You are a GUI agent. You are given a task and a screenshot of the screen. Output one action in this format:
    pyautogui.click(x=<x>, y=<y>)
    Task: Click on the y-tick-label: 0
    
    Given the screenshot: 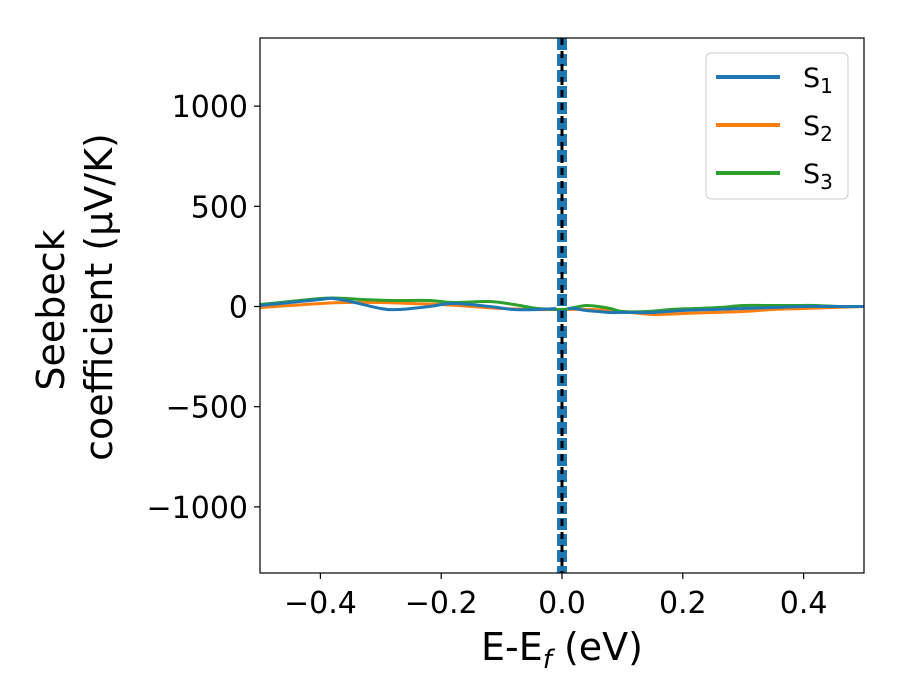 What is the action you would take?
    pyautogui.click(x=238, y=308)
    